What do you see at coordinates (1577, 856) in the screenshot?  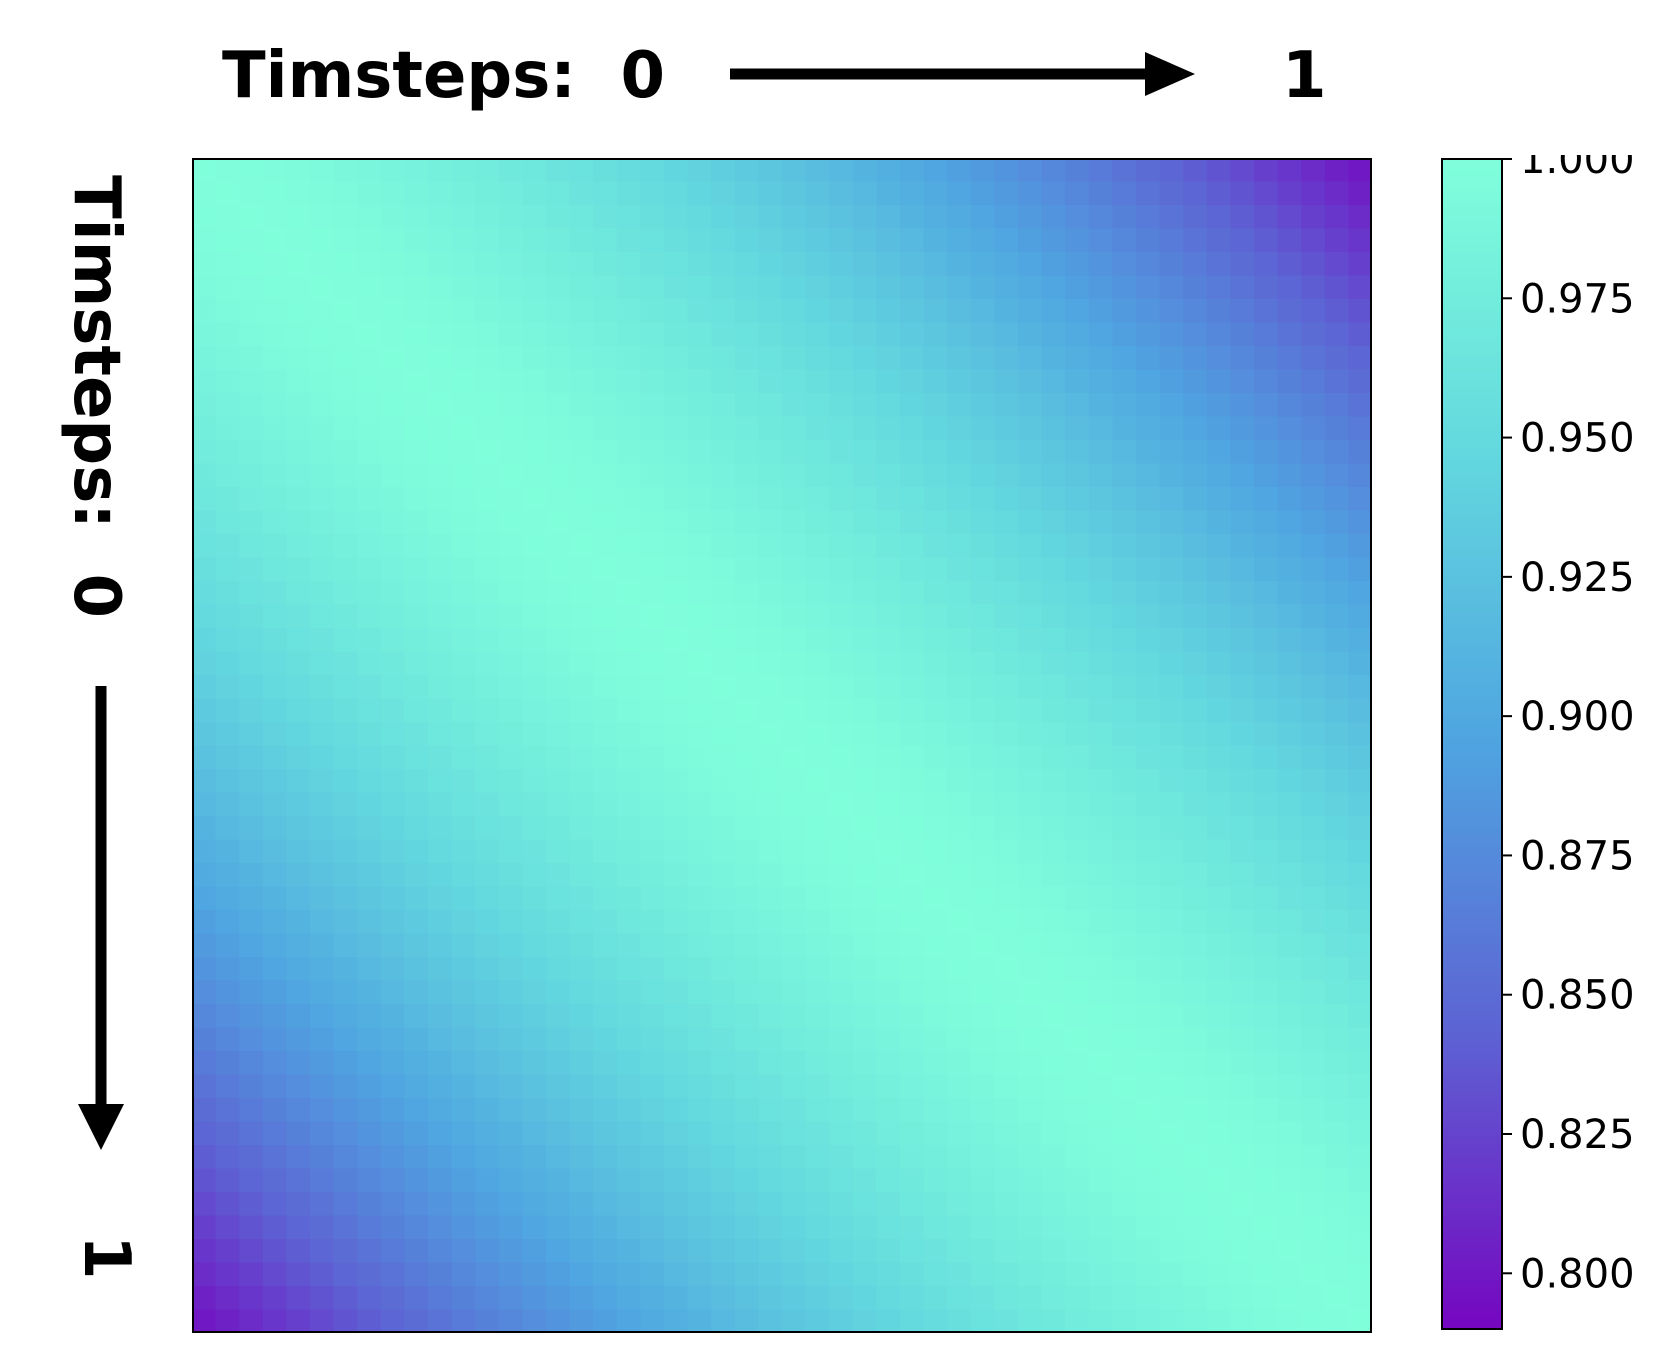 I see `colorbar-tick-label: 0.875` at bounding box center [1577, 856].